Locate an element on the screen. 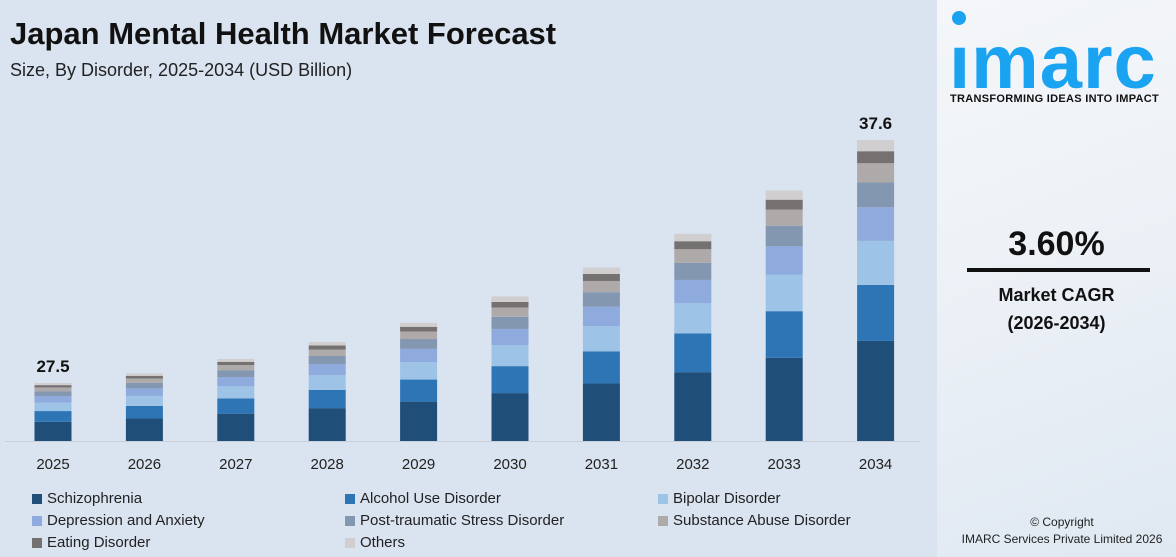  total-label: 37.6 is located at coordinates (875, 123).